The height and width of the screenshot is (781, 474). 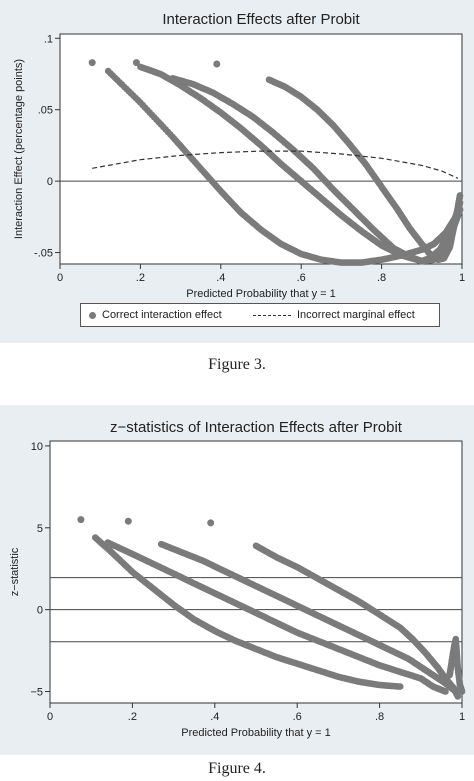 I want to click on y-tick-label: −5, so click(x=36, y=693).